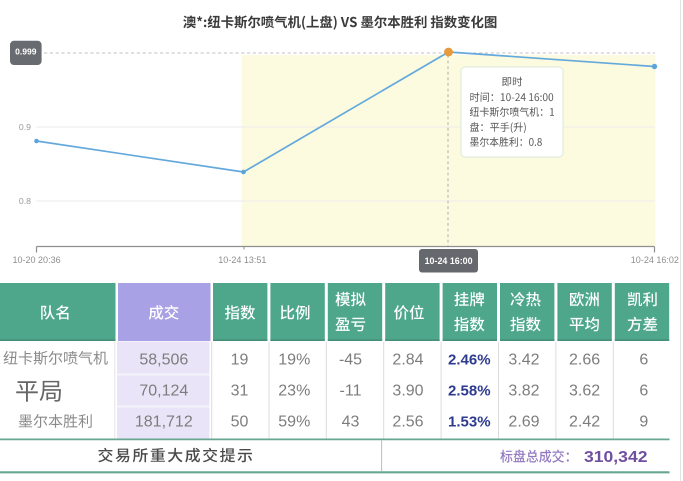 Image resolution: width=683 pixels, height=481 pixels. What do you see at coordinates (523, 359) in the screenshot?
I see `svg-text: 3.42` at bounding box center [523, 359].